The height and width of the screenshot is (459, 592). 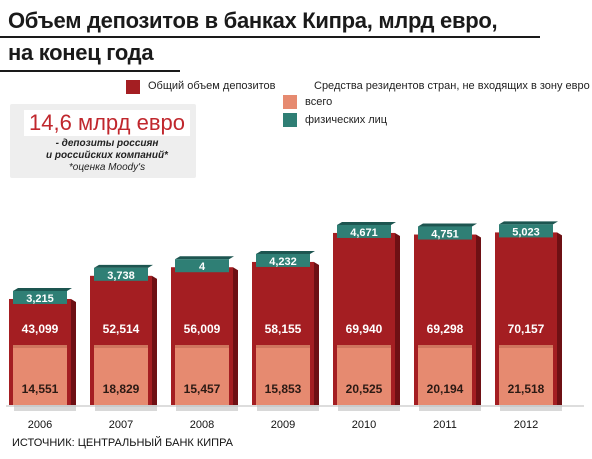 I want to click on x-tick-label: 2006, so click(x=40, y=425).